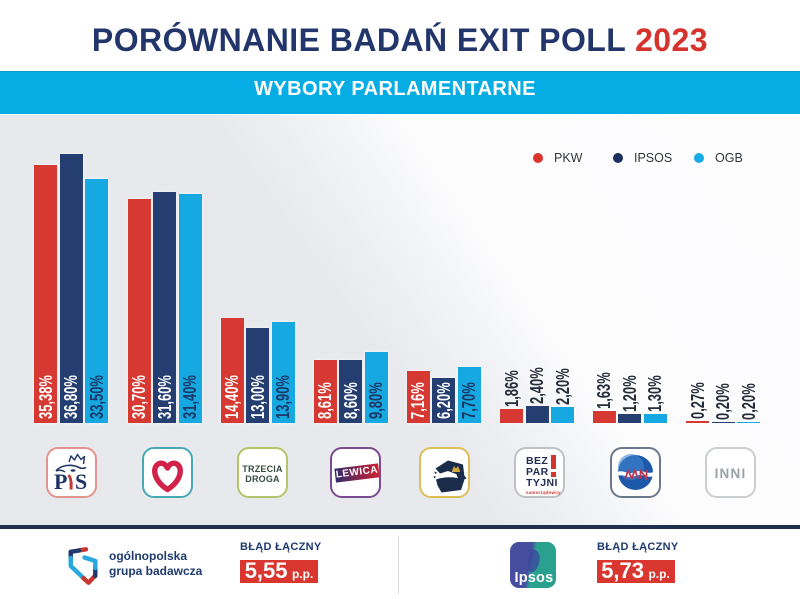 This screenshot has width=800, height=599. I want to click on svg-text: P, so click(60, 481).